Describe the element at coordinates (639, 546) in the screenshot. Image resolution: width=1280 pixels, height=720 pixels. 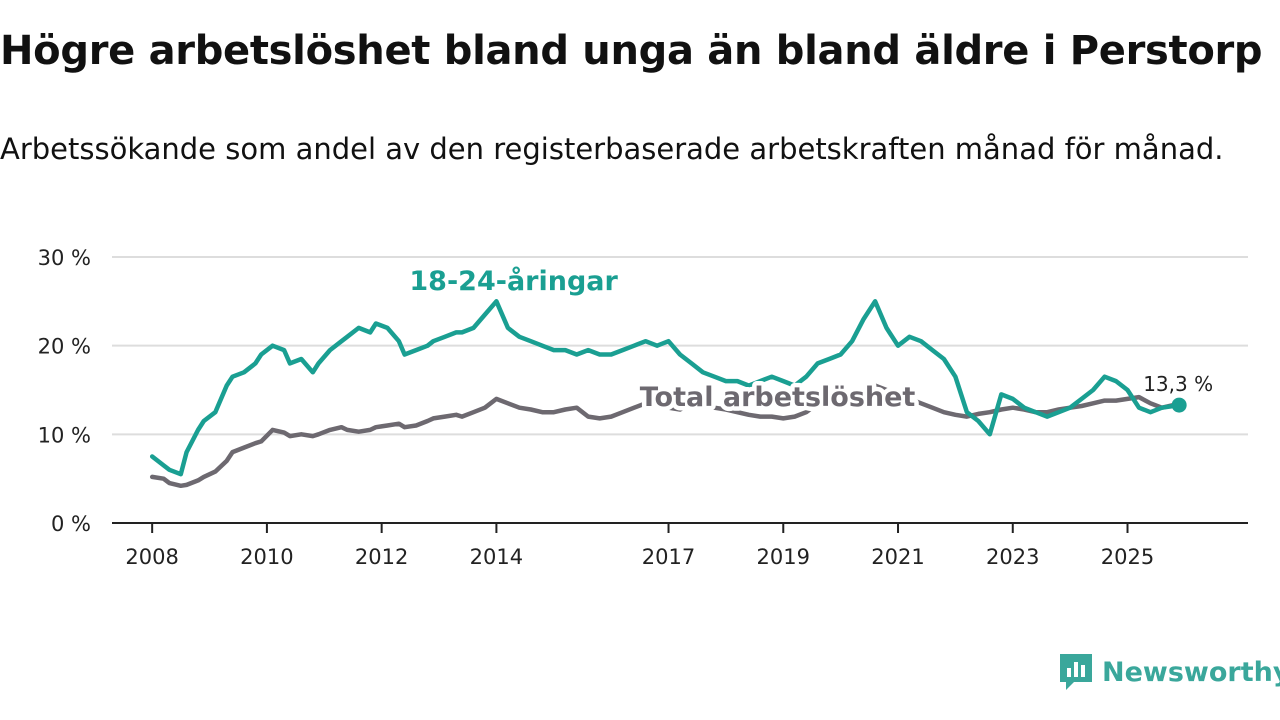
I see `x-axis-ticks: 2008 2010 2012 2014 2017 2019 2021 2023 2025` at that location.